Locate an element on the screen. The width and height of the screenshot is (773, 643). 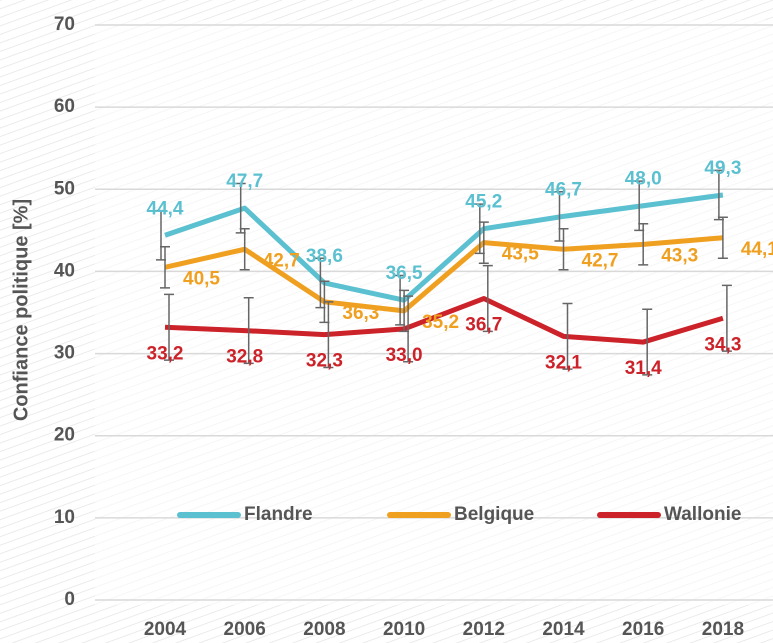
value-label: 32,3 is located at coordinates (324, 361).